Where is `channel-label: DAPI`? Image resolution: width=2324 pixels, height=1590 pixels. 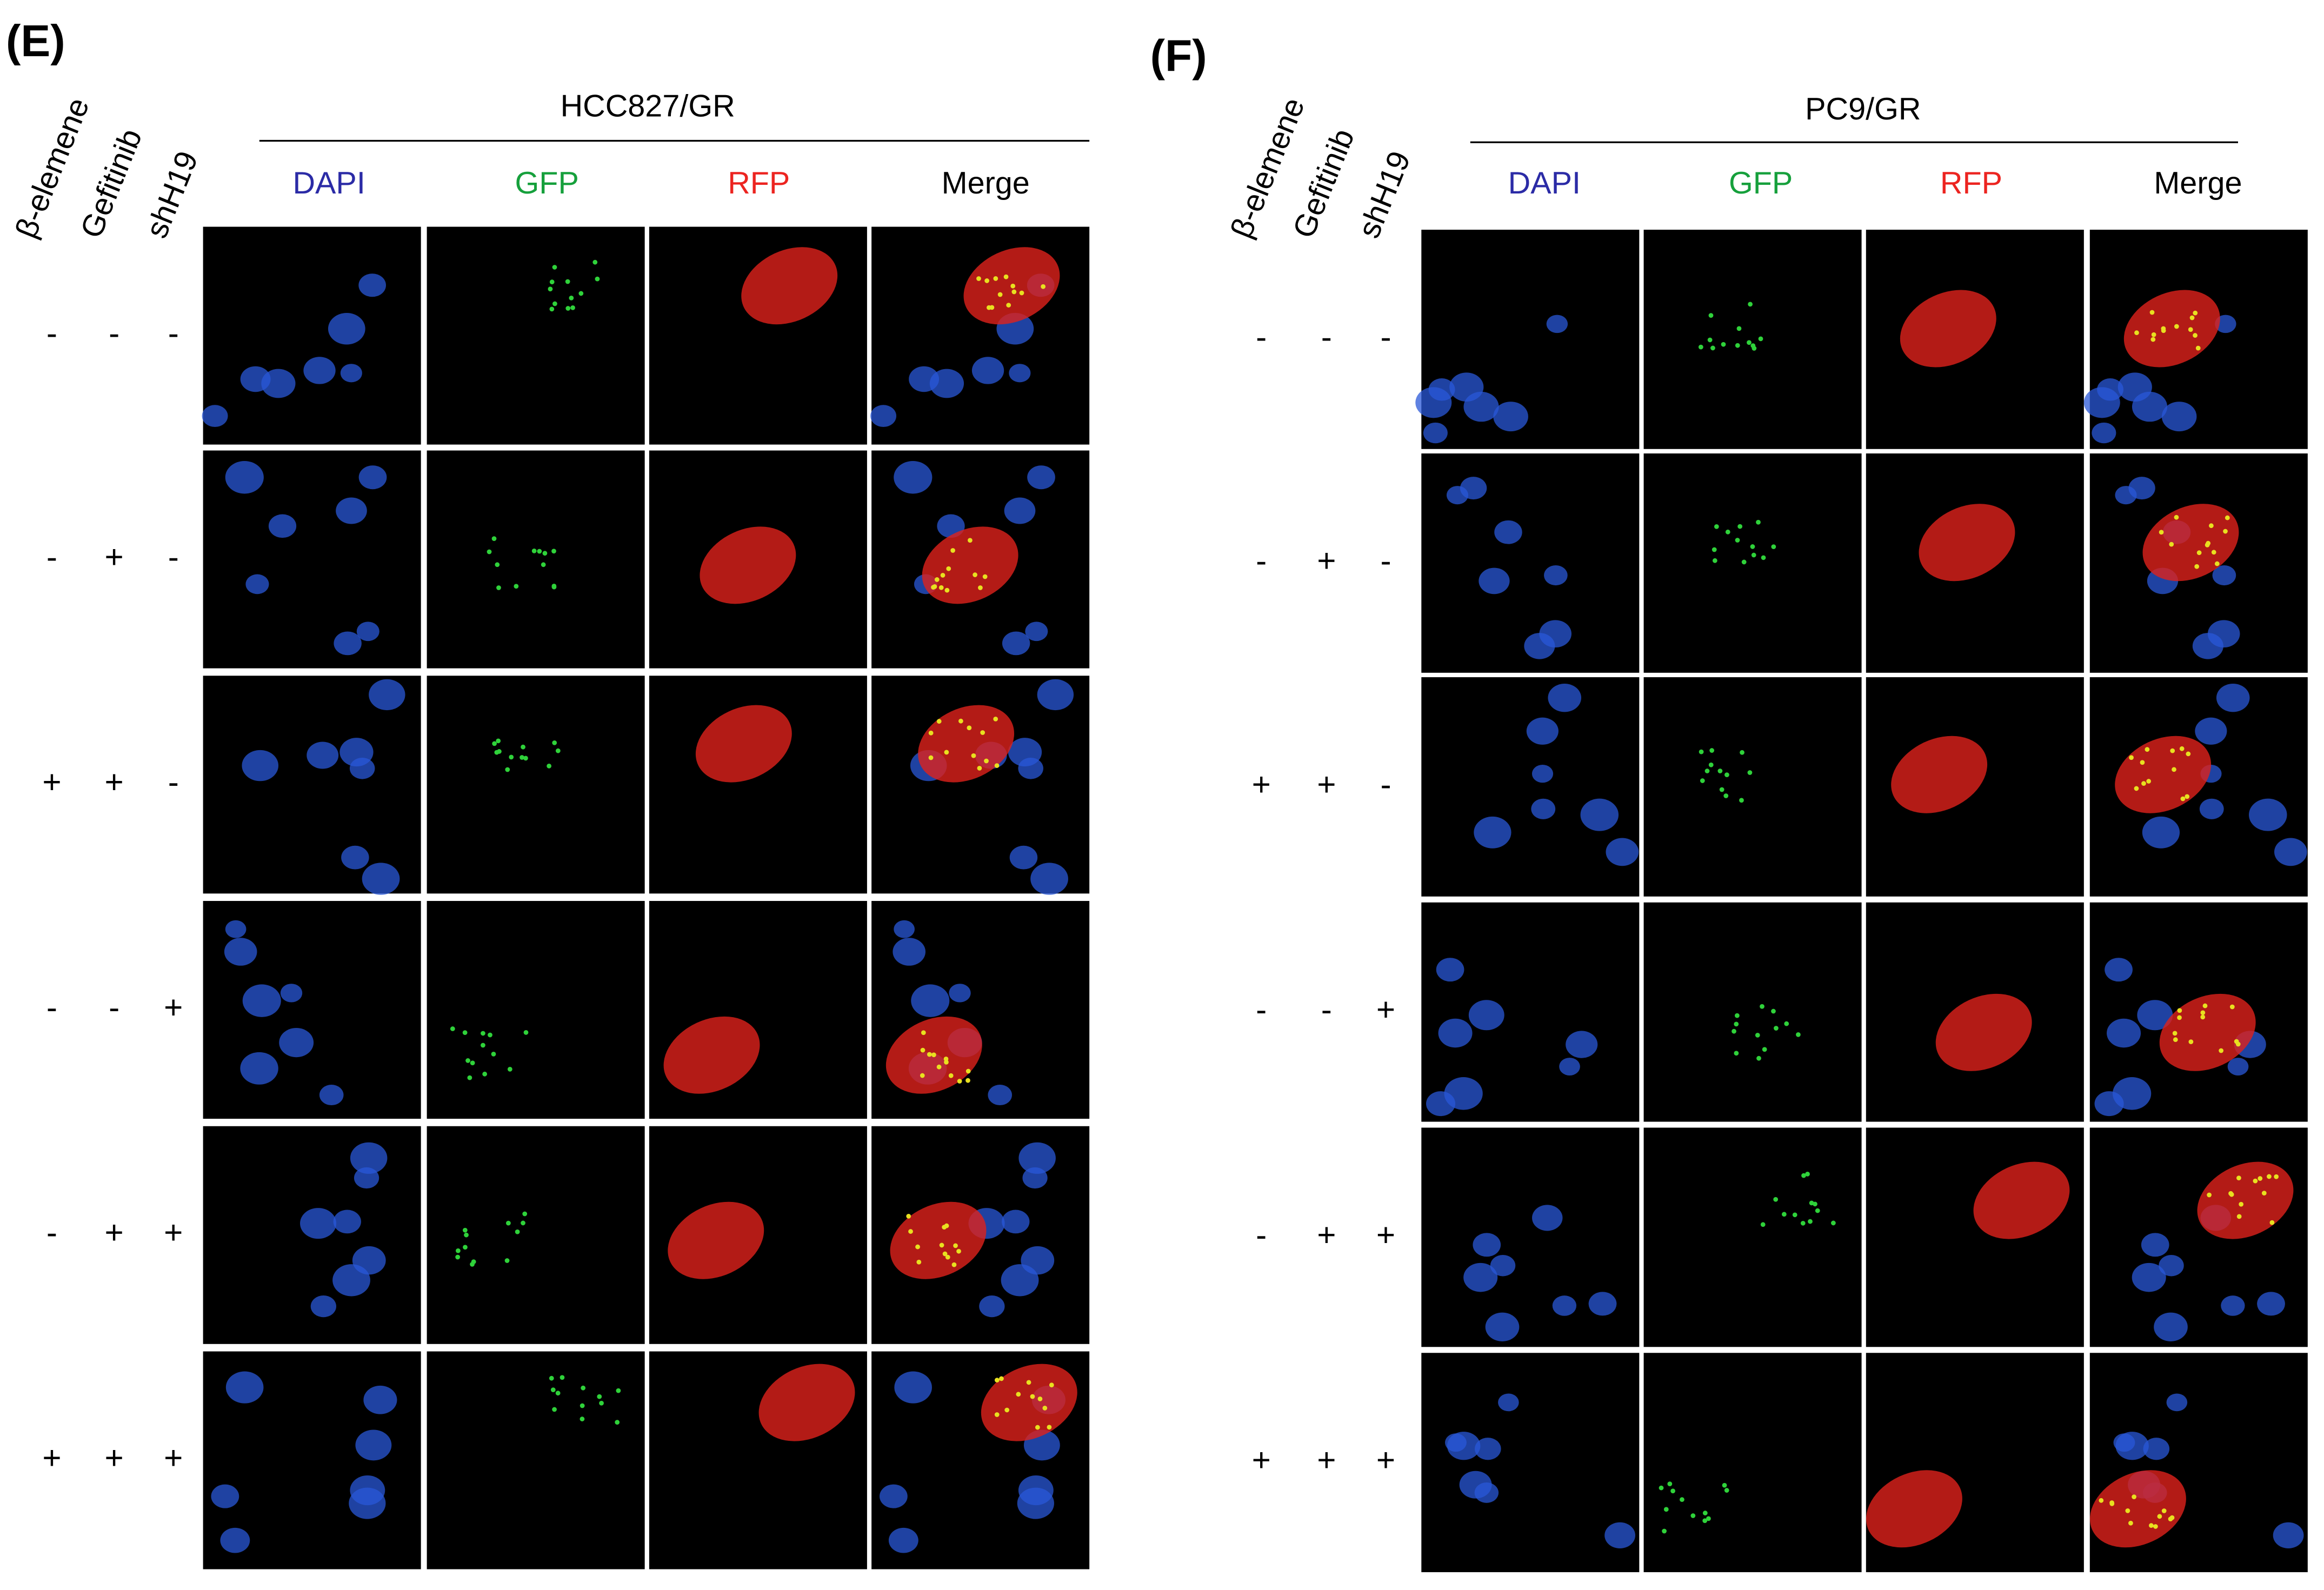 channel-label: DAPI is located at coordinates (328, 183).